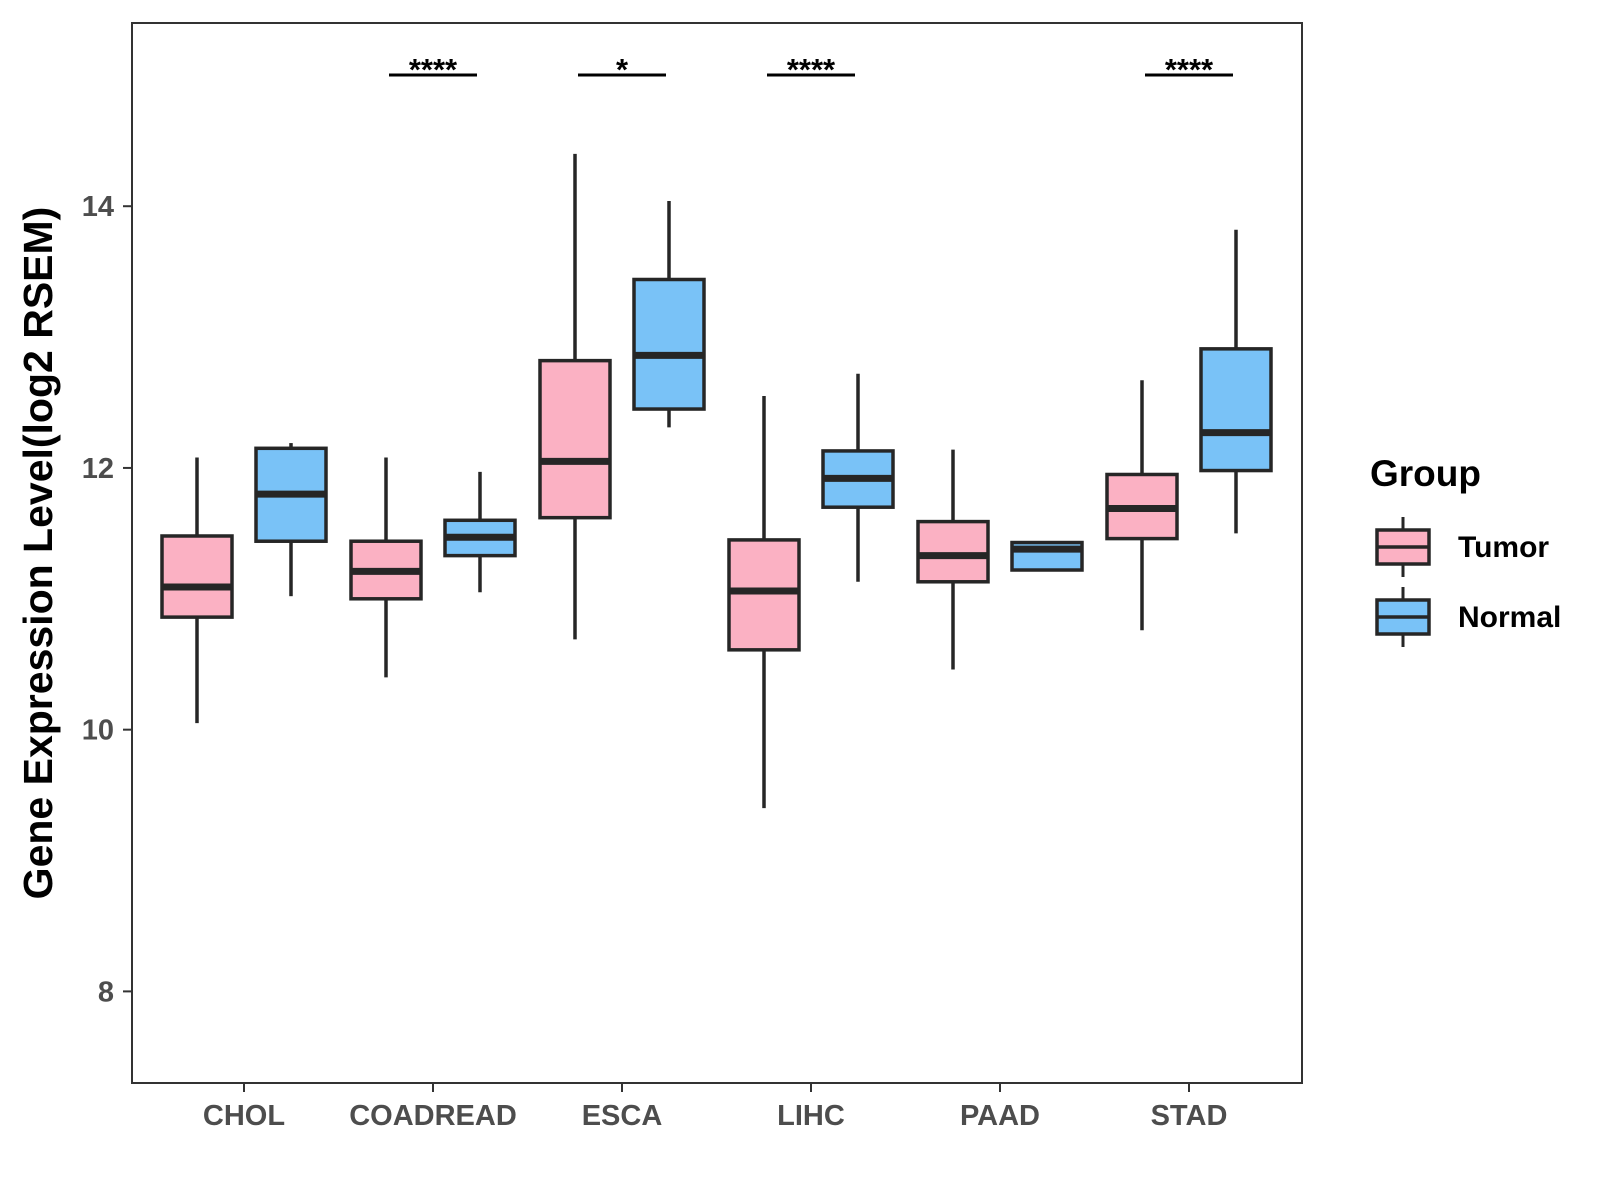 This screenshot has height=1200, width=1600. Describe the element at coordinates (622, 69) in the screenshot. I see `significance-label: *` at that location.